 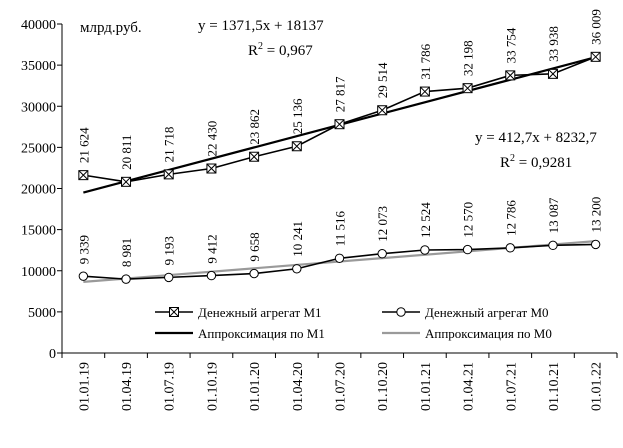 I want to click on data-label: 23 862, so click(x=254, y=127).